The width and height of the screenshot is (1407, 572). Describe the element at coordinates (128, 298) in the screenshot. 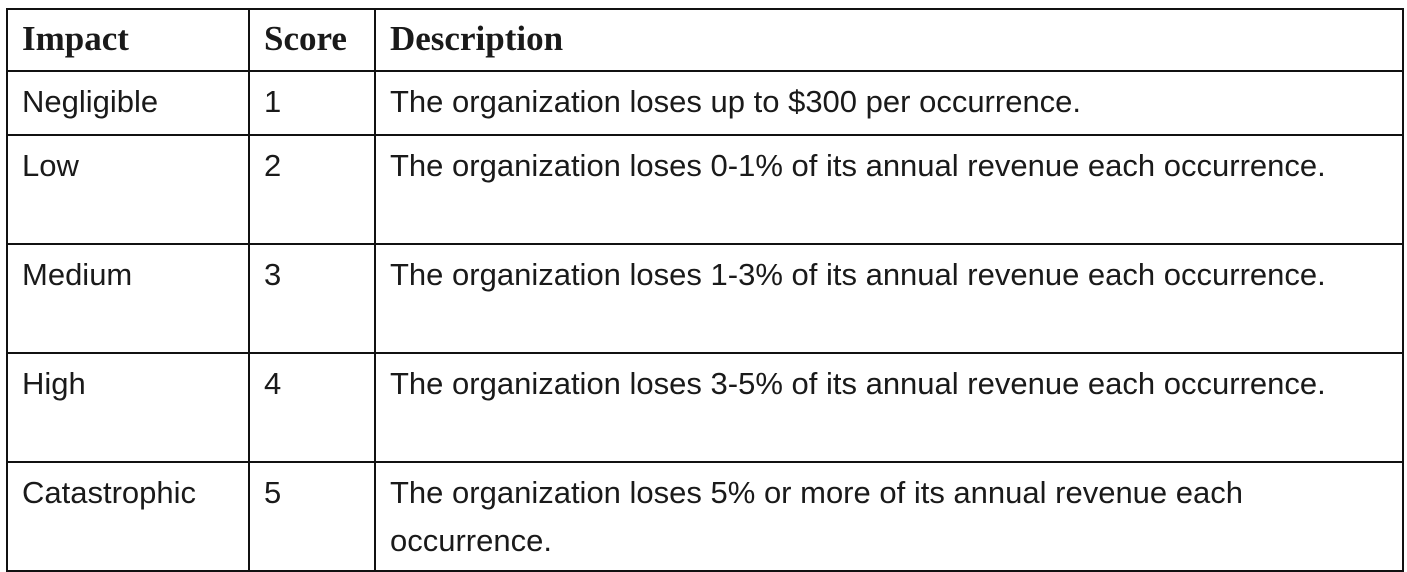

I see `cell-impact: Medium` at that location.